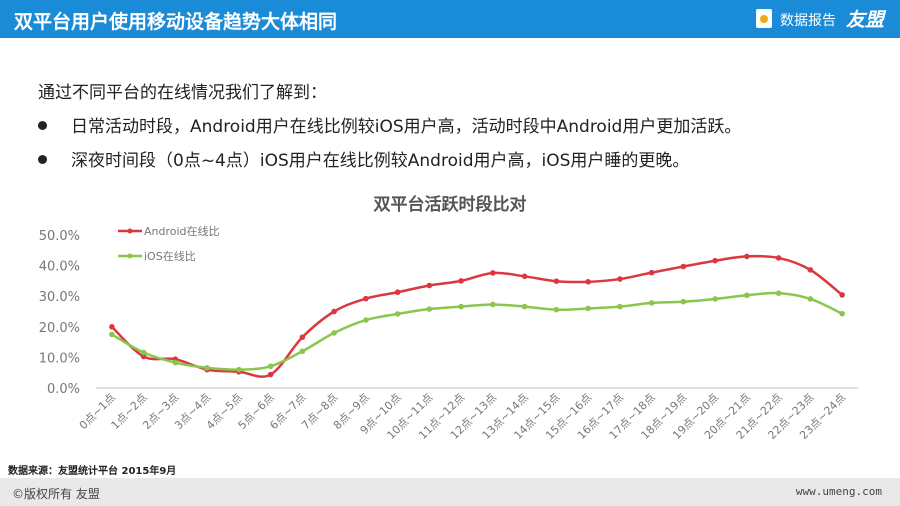  Describe the element at coordinates (130, 231) in the screenshot. I see `legend-marker-android` at that location.